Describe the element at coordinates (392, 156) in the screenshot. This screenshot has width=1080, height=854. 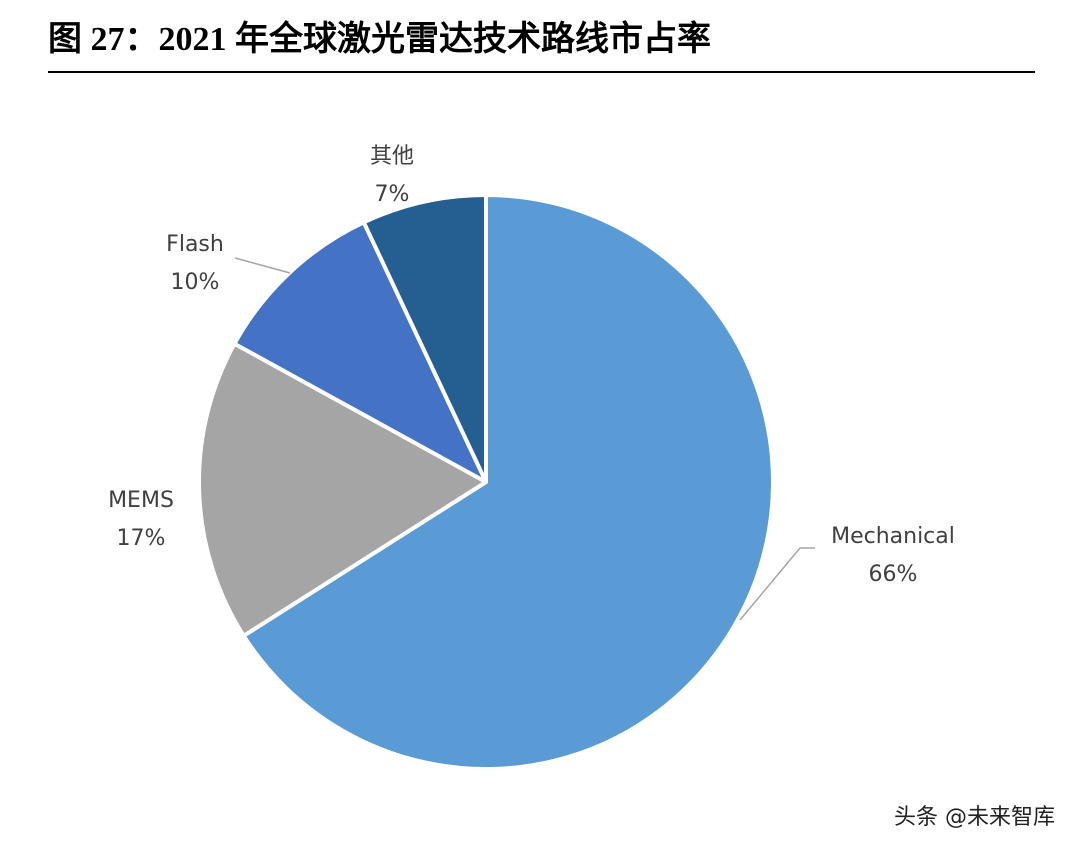
I see `slice-name: 其他` at that location.